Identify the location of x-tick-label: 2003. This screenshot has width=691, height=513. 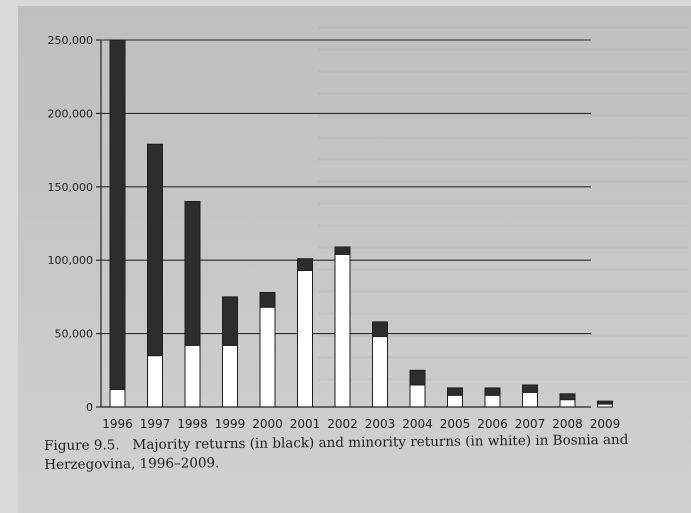
(380, 424).